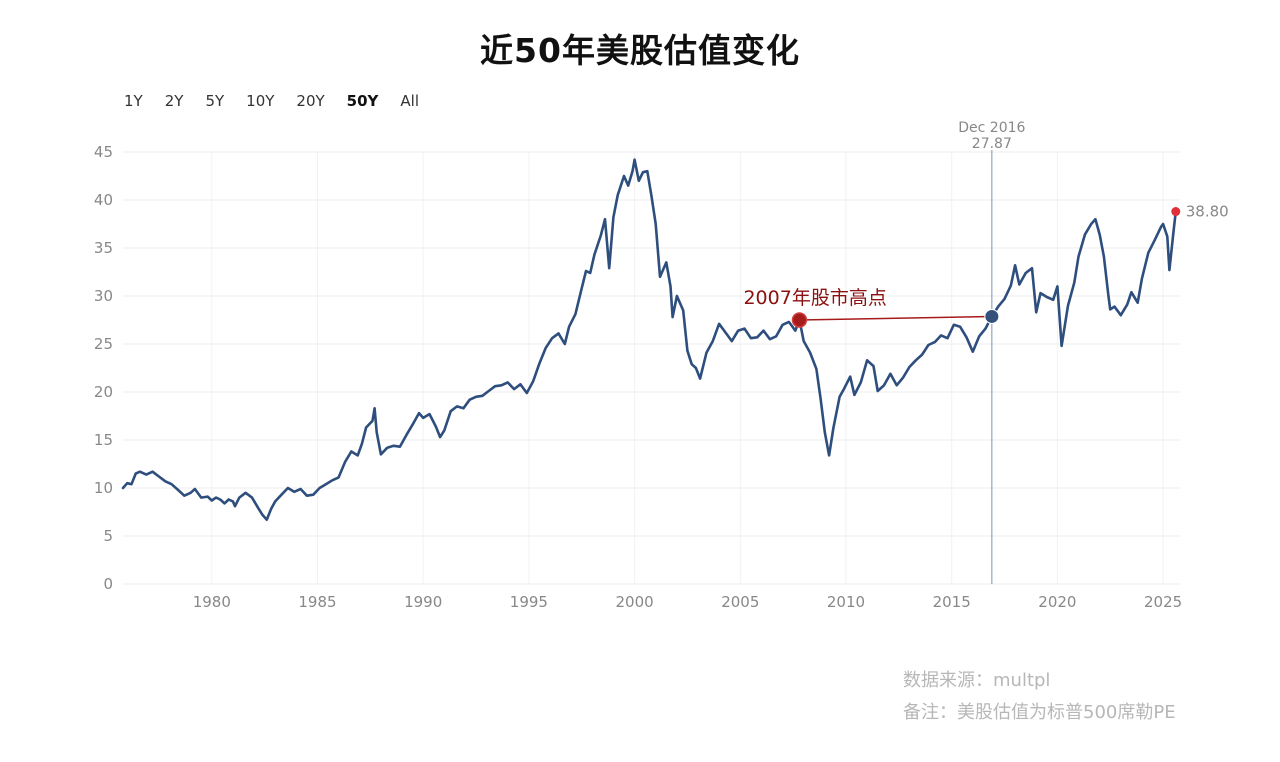 The height and width of the screenshot is (762, 1280). Describe the element at coordinates (103, 248) in the screenshot. I see `y-tick-label-35: 35` at that location.